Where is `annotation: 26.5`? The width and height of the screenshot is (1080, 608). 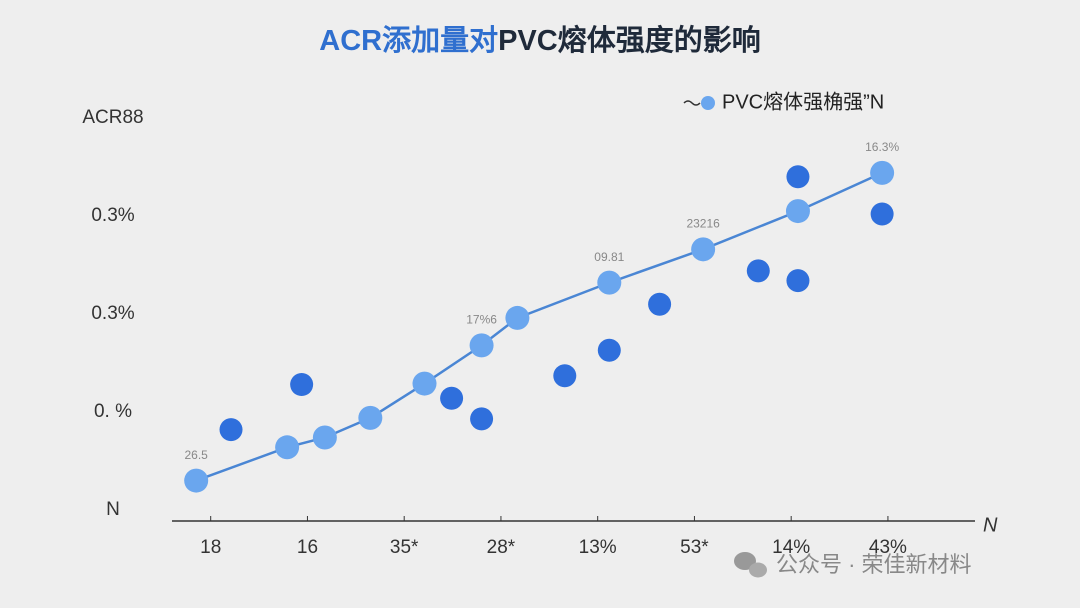
annotation: 26.5 is located at coordinates (197, 455).